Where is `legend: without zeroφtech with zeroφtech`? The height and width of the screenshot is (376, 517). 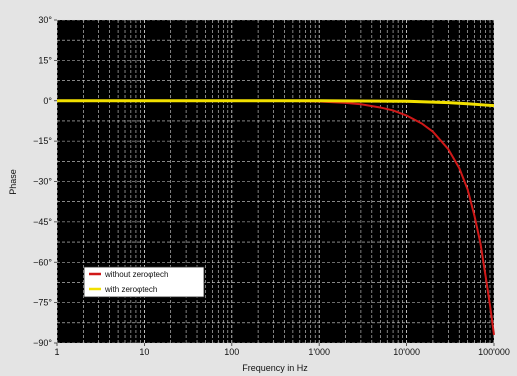 legend: without zeroφtech with zeroφtech is located at coordinates (144, 282).